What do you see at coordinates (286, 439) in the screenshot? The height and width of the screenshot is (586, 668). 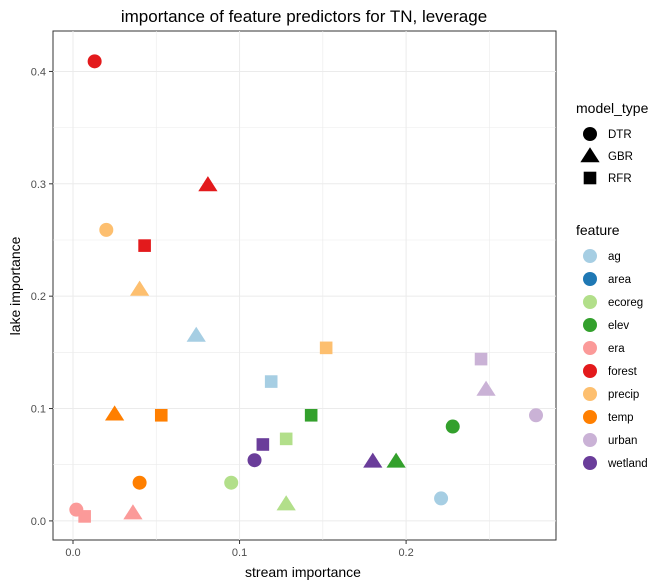 I see `point-ecoreg-rfr` at bounding box center [286, 439].